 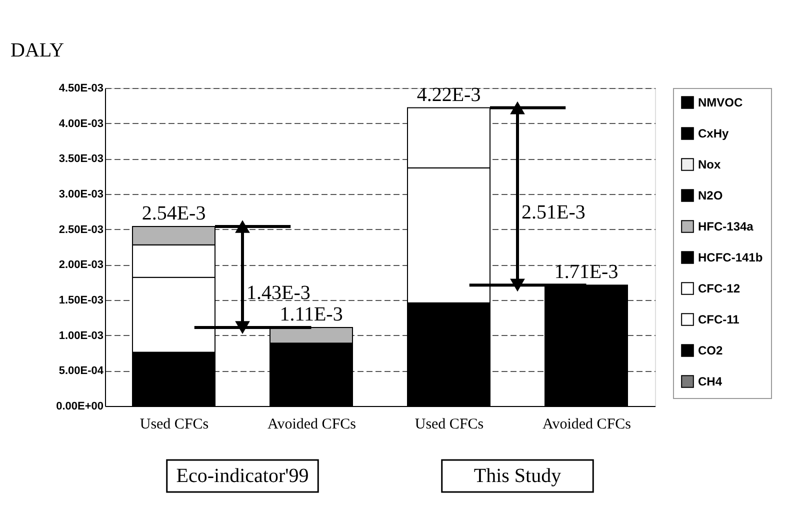 What do you see at coordinates (710, 195) in the screenshot?
I see `legend-label: N2O` at bounding box center [710, 195].